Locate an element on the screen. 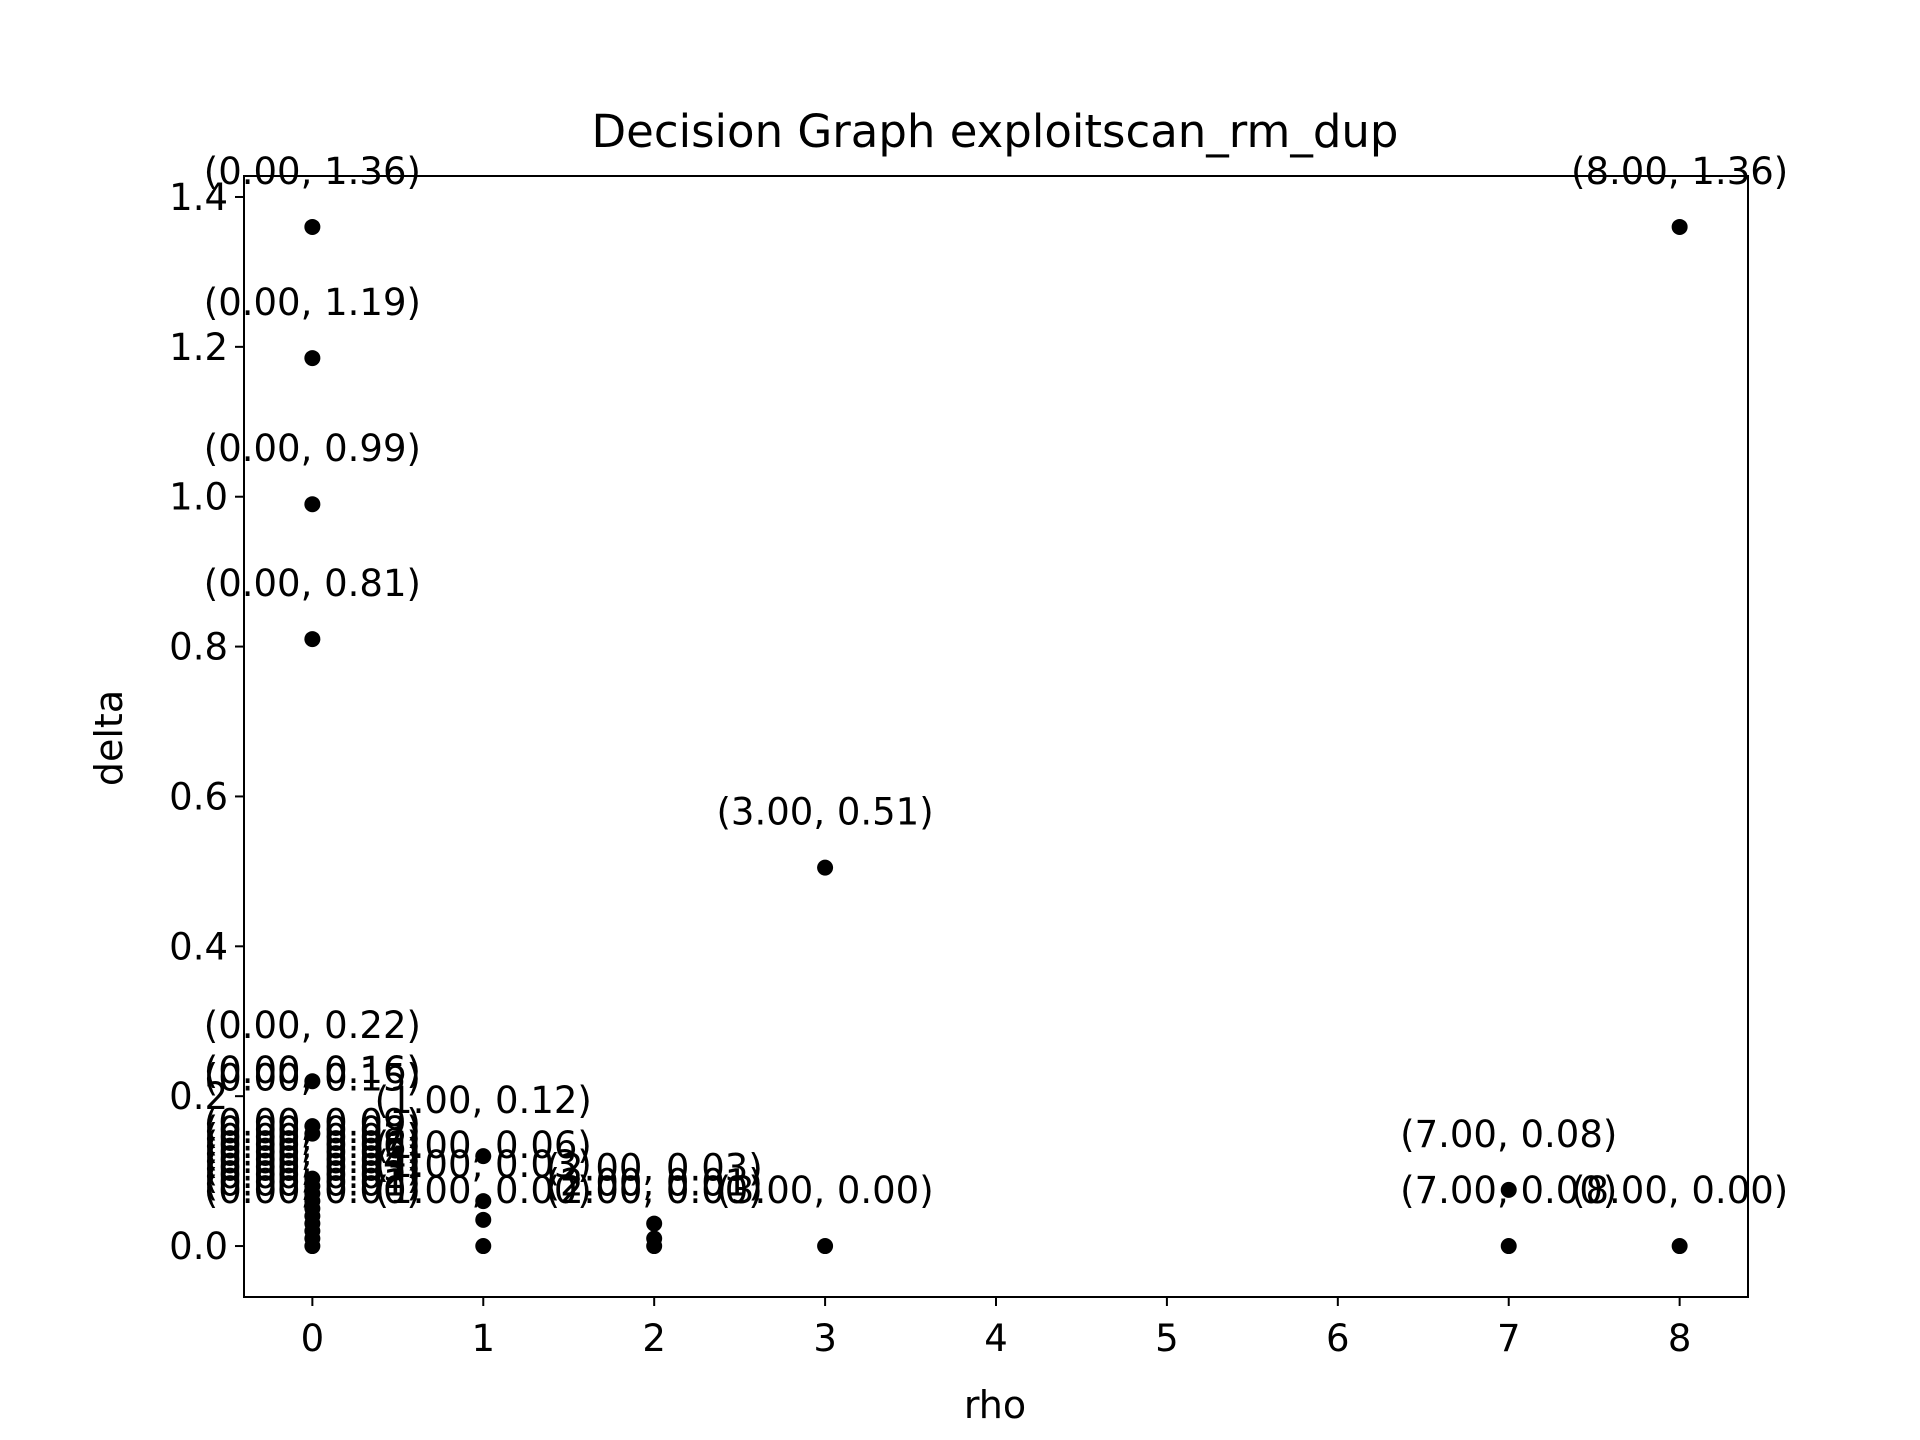 Image resolution: width=1920 pixels, height=1440 pixels. x-tick-label: 0 is located at coordinates (313, 1338).